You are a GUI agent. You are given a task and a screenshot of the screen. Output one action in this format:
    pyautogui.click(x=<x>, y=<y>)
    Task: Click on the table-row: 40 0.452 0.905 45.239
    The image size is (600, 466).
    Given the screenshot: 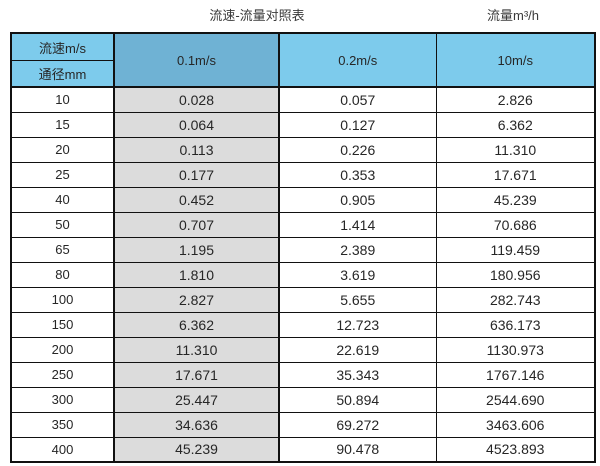 What is the action you would take?
    pyautogui.click(x=303, y=199)
    